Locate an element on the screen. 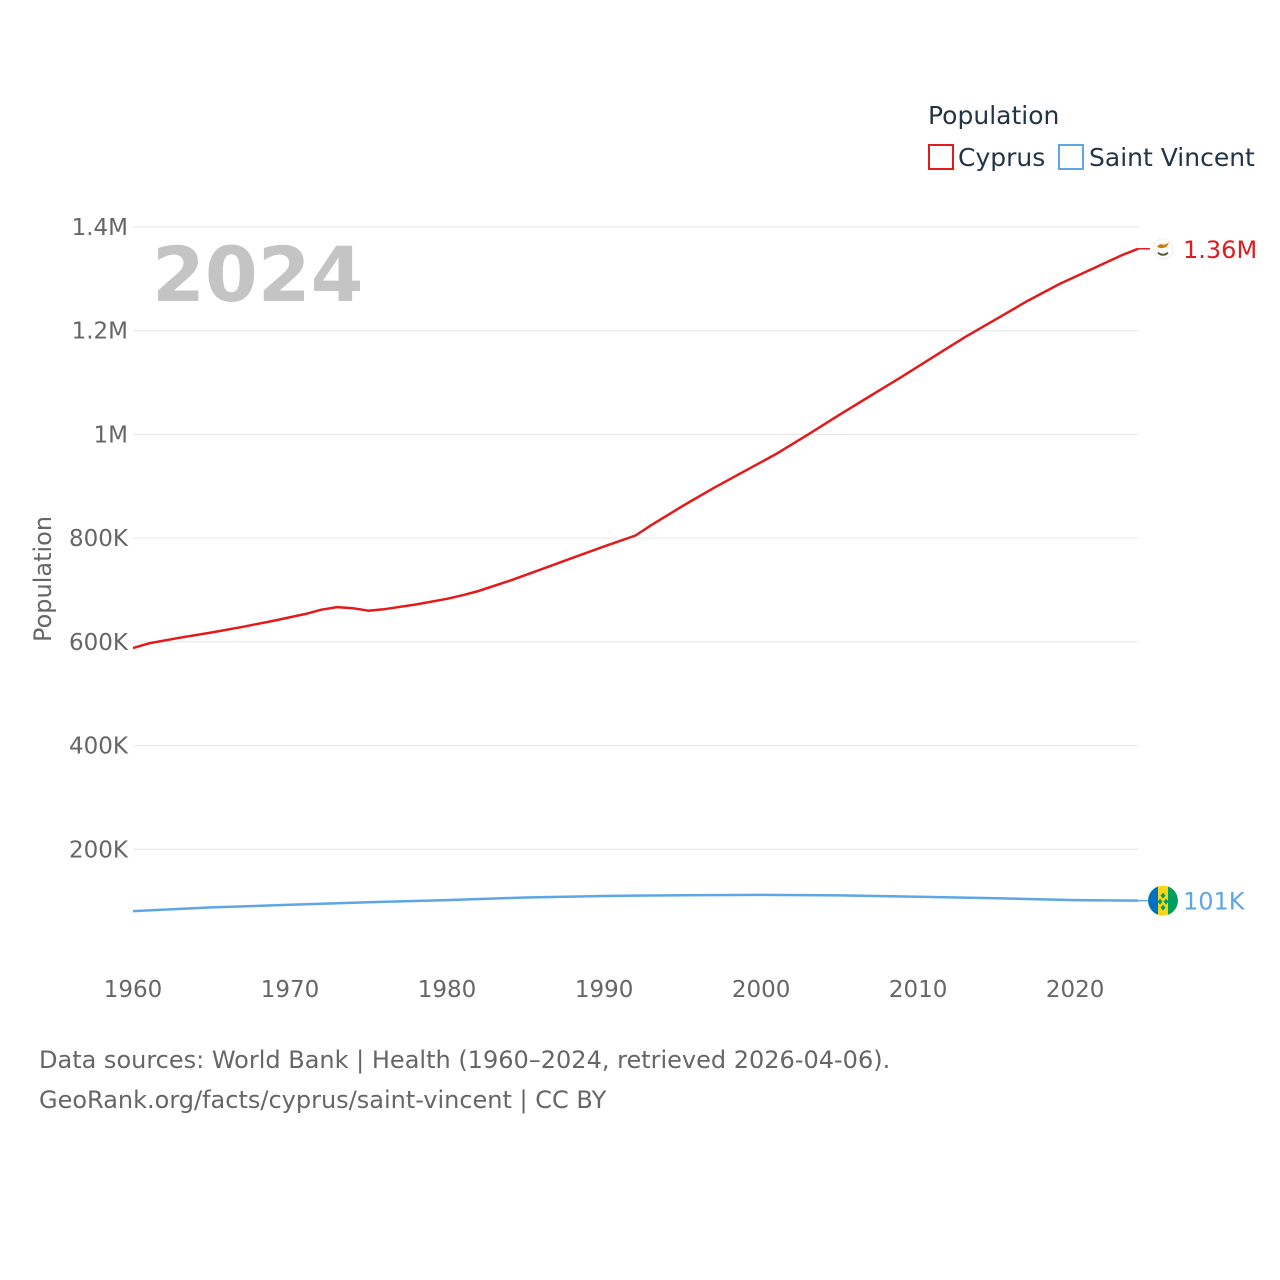  x-tick-label: 1970 is located at coordinates (290, 990).